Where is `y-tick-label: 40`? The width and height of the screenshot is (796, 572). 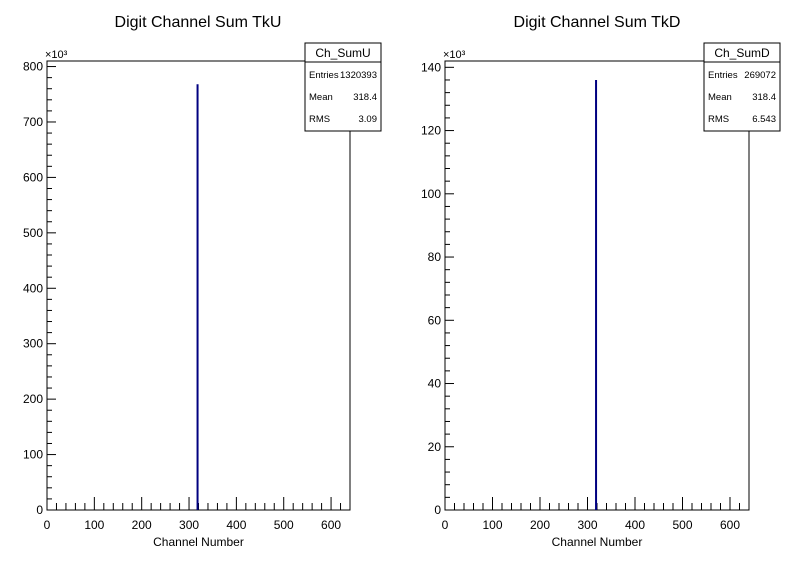
y-tick-label: 40 is located at coordinates (435, 384).